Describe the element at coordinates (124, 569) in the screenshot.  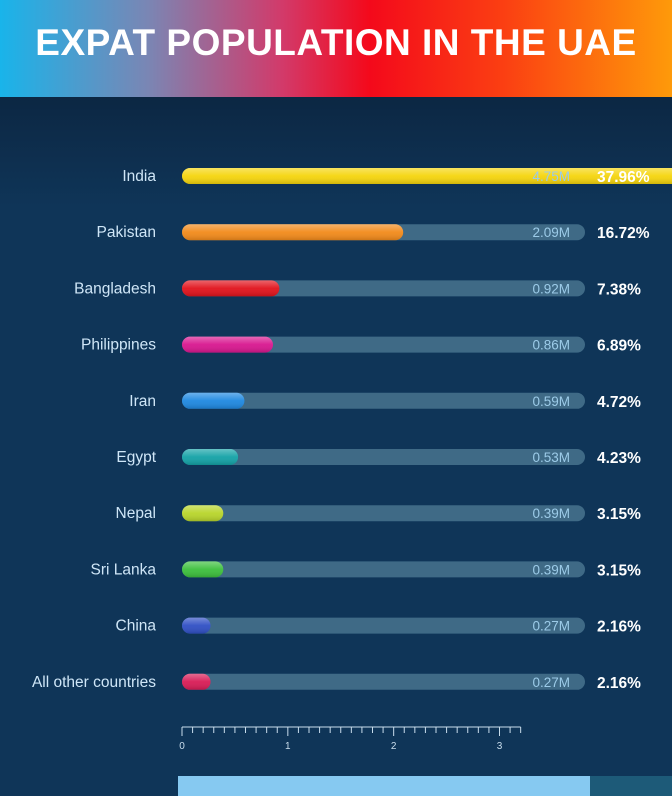
I see `category-label: Sri Lanka` at that location.